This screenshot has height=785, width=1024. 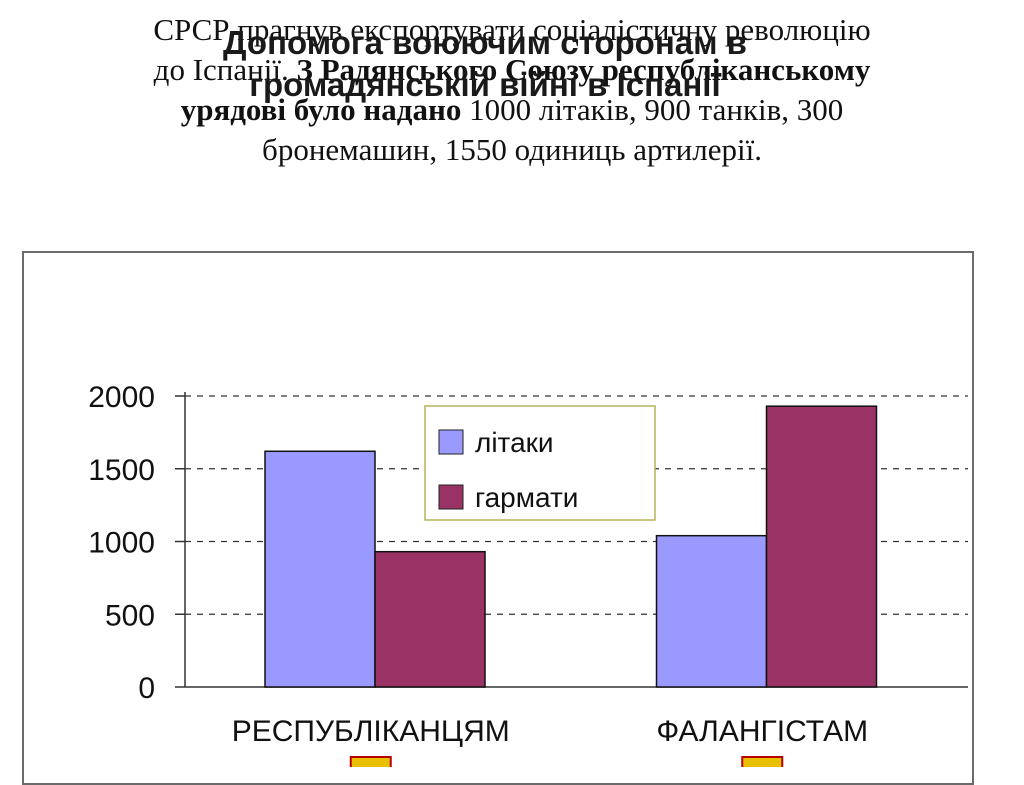 What do you see at coordinates (485, 84) in the screenshot?
I see `chart-title-line-2: громадянській війні в Іспанії` at bounding box center [485, 84].